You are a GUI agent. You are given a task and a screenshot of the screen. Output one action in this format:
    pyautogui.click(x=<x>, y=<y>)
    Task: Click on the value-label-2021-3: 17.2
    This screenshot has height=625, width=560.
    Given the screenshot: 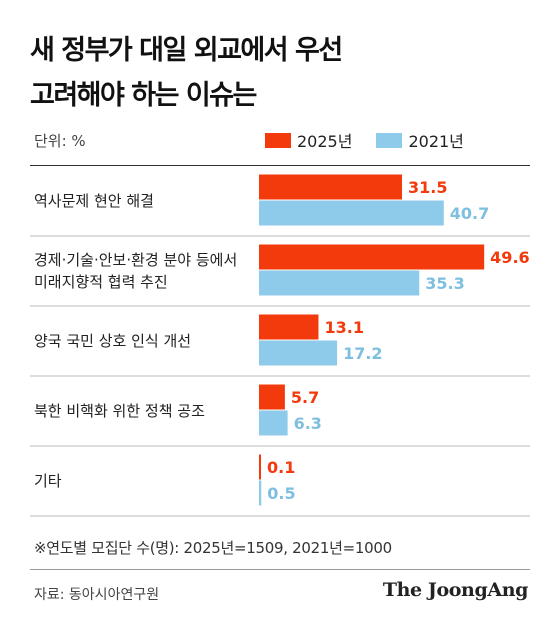 What is the action you would take?
    pyautogui.click(x=362, y=353)
    